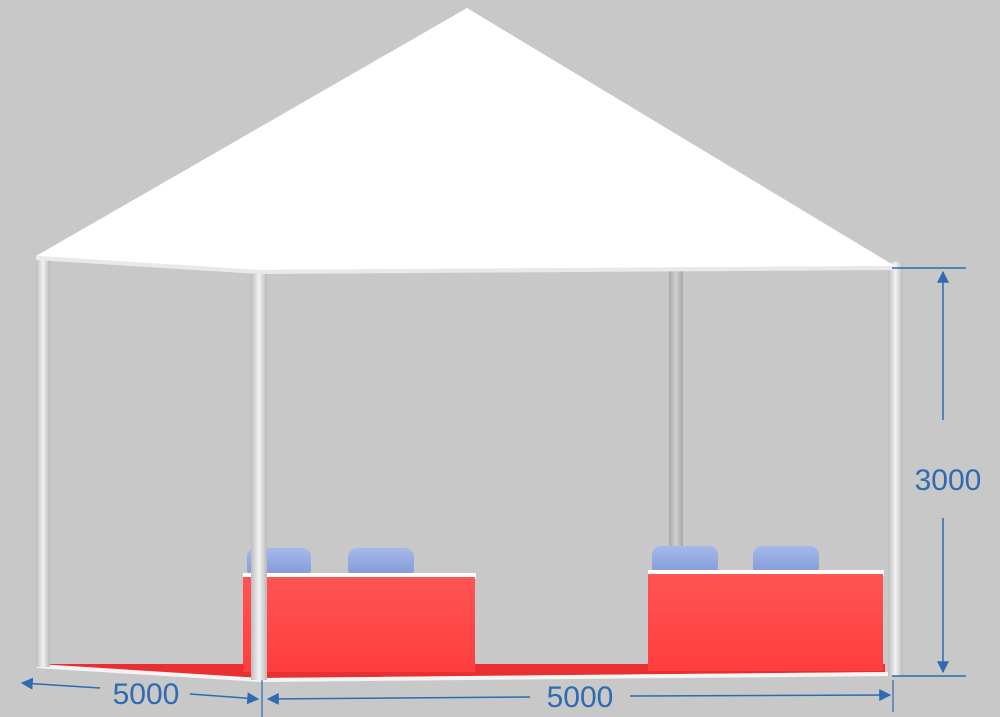 This screenshot has width=1000, height=717. I want to click on depth-dimension-label: 5000, so click(146, 694).